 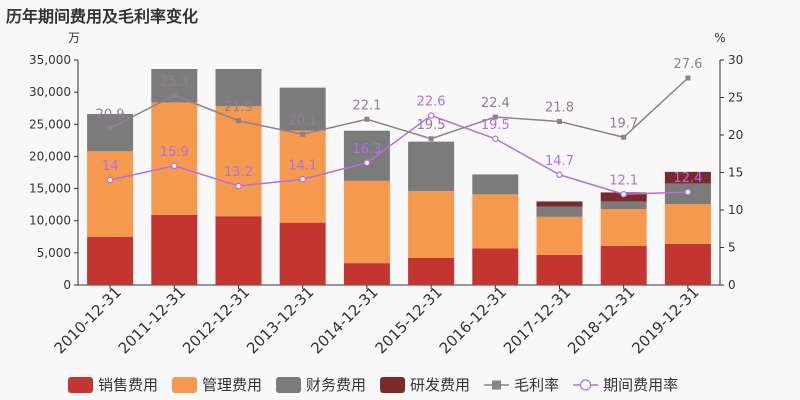 I want to click on data-label-期间费用率: 13.2, so click(x=238, y=172).